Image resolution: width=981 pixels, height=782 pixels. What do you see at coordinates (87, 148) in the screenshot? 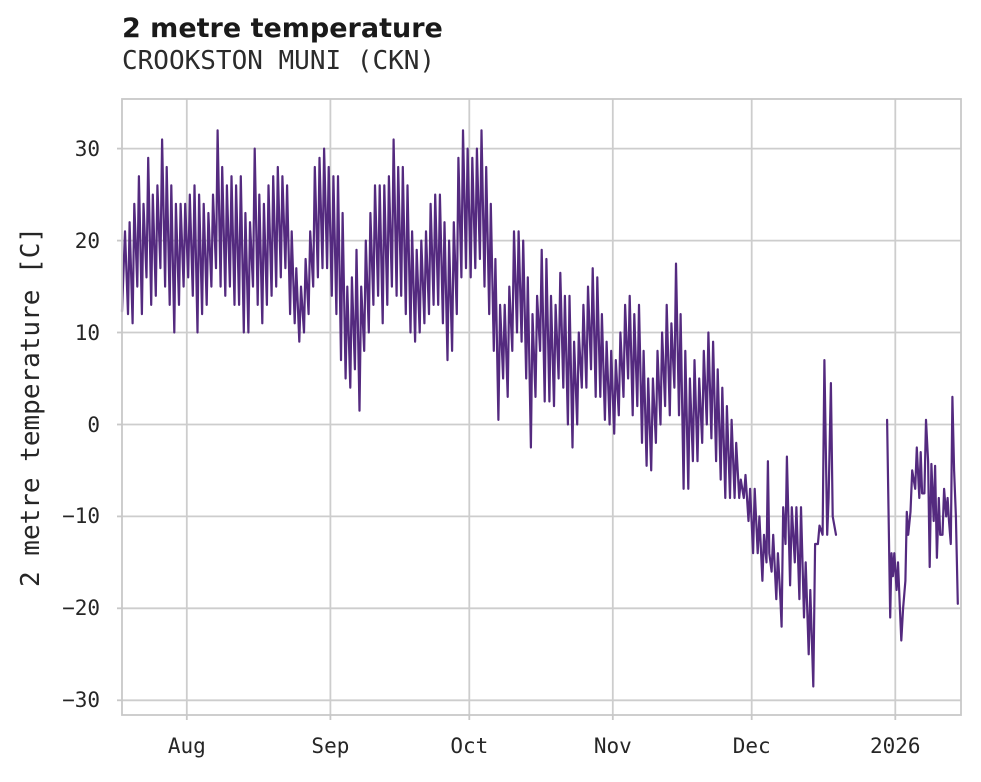
I see `y-tick-label: 30` at bounding box center [87, 148].